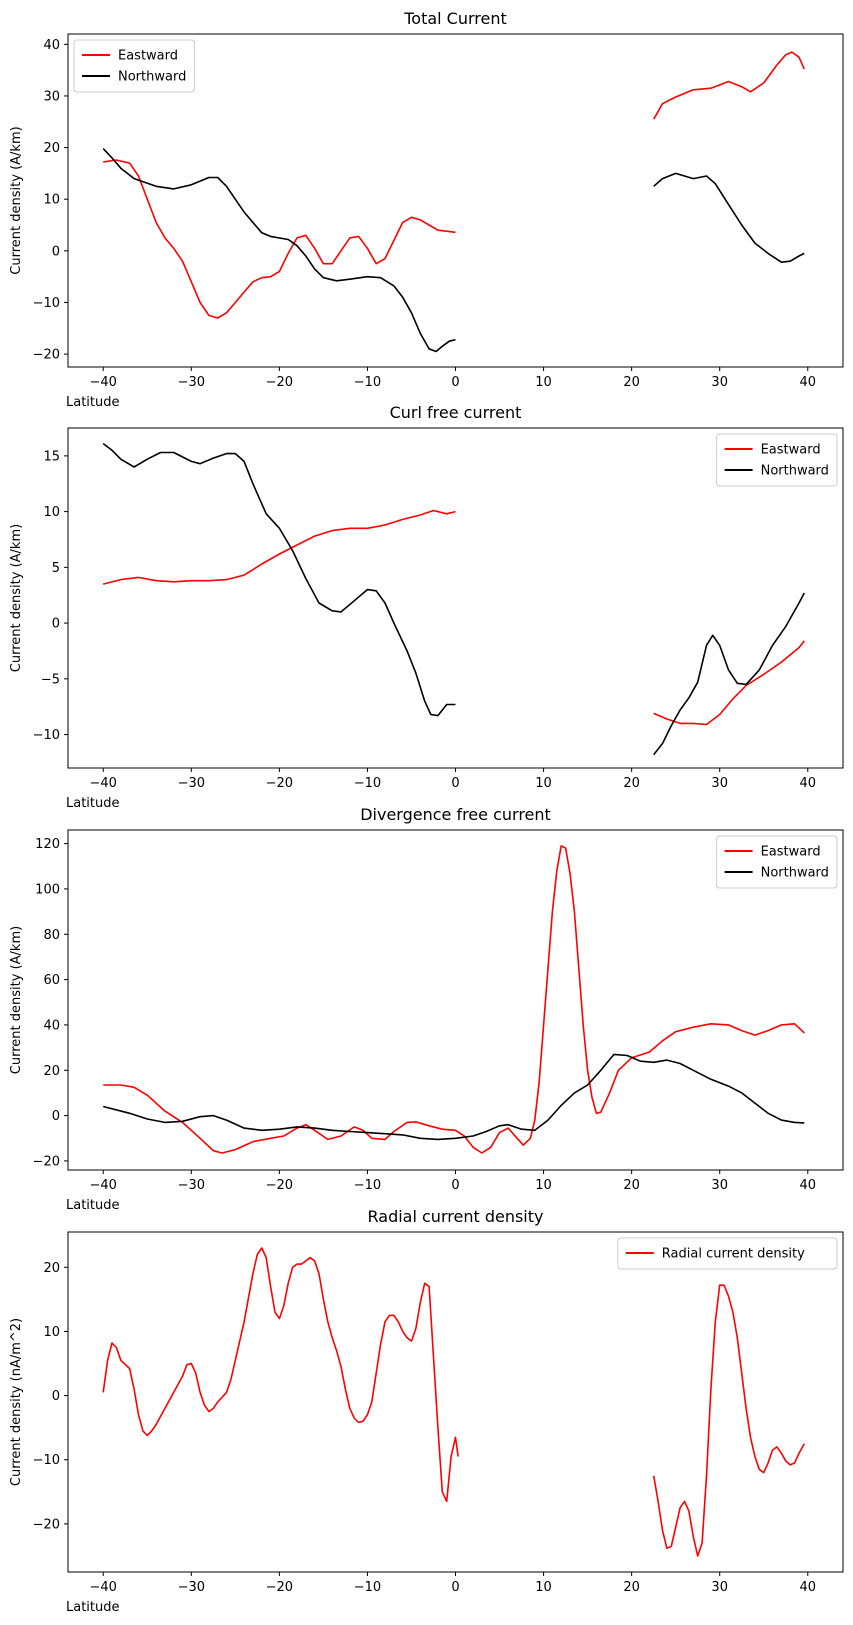  What do you see at coordinates (455, 18) in the screenshot?
I see `chart-title: Total Current` at bounding box center [455, 18].